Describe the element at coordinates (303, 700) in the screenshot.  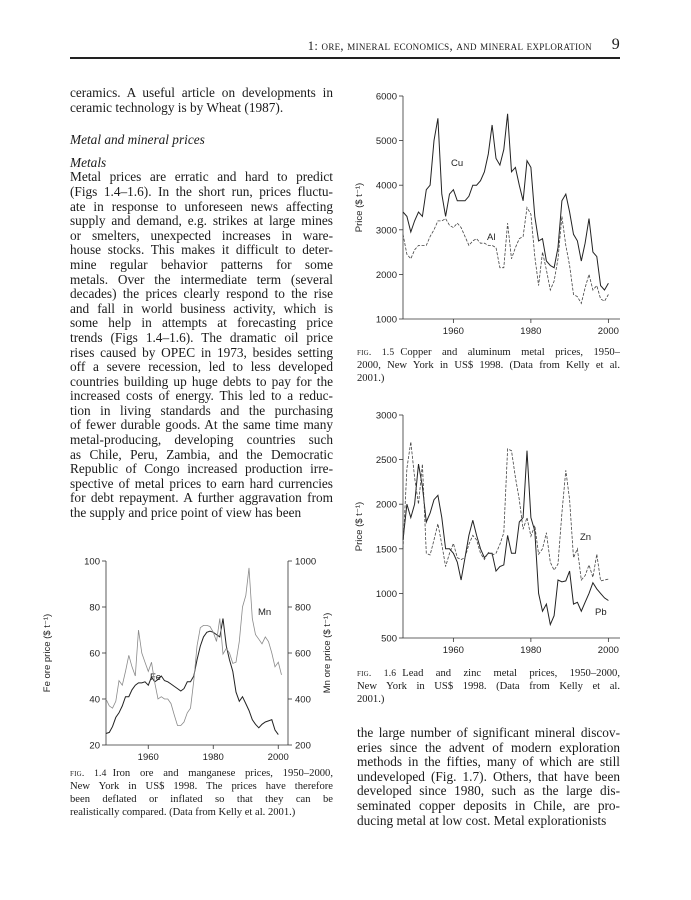
I see `y-right-tick-label: 400` at that location.